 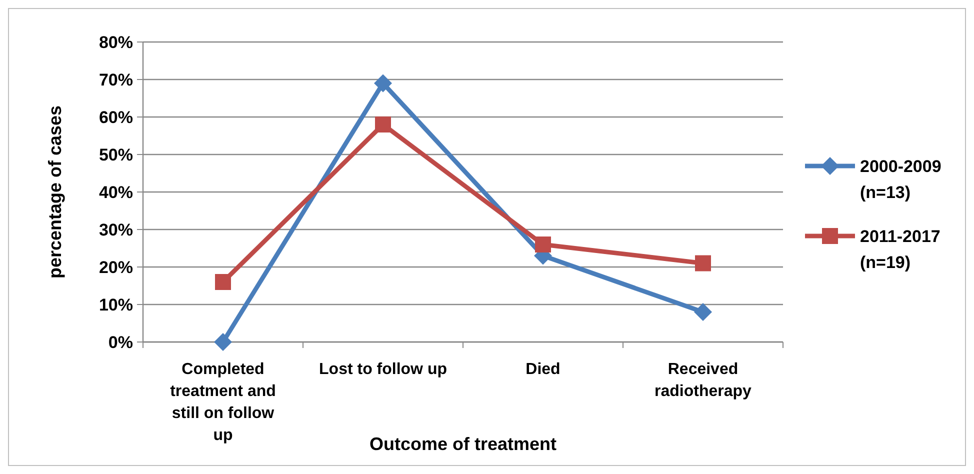 I want to click on y-tick-label: 20%, so click(x=115, y=267).